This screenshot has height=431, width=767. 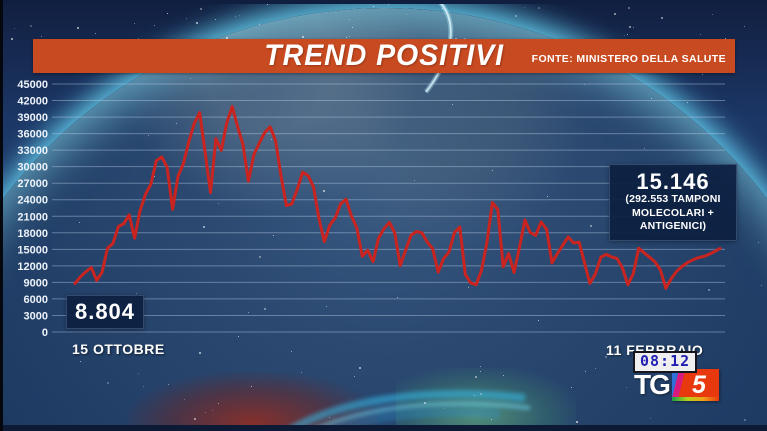 What do you see at coordinates (45, 333) in the screenshot?
I see `y-tick-label: 0` at bounding box center [45, 333].